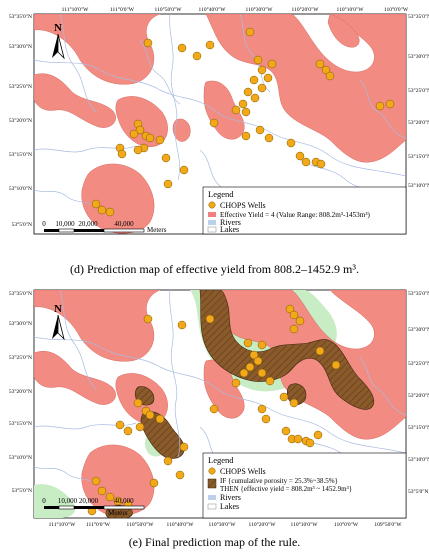  I want to click on lon-label: 111°10'0"W, so click(76, 9).